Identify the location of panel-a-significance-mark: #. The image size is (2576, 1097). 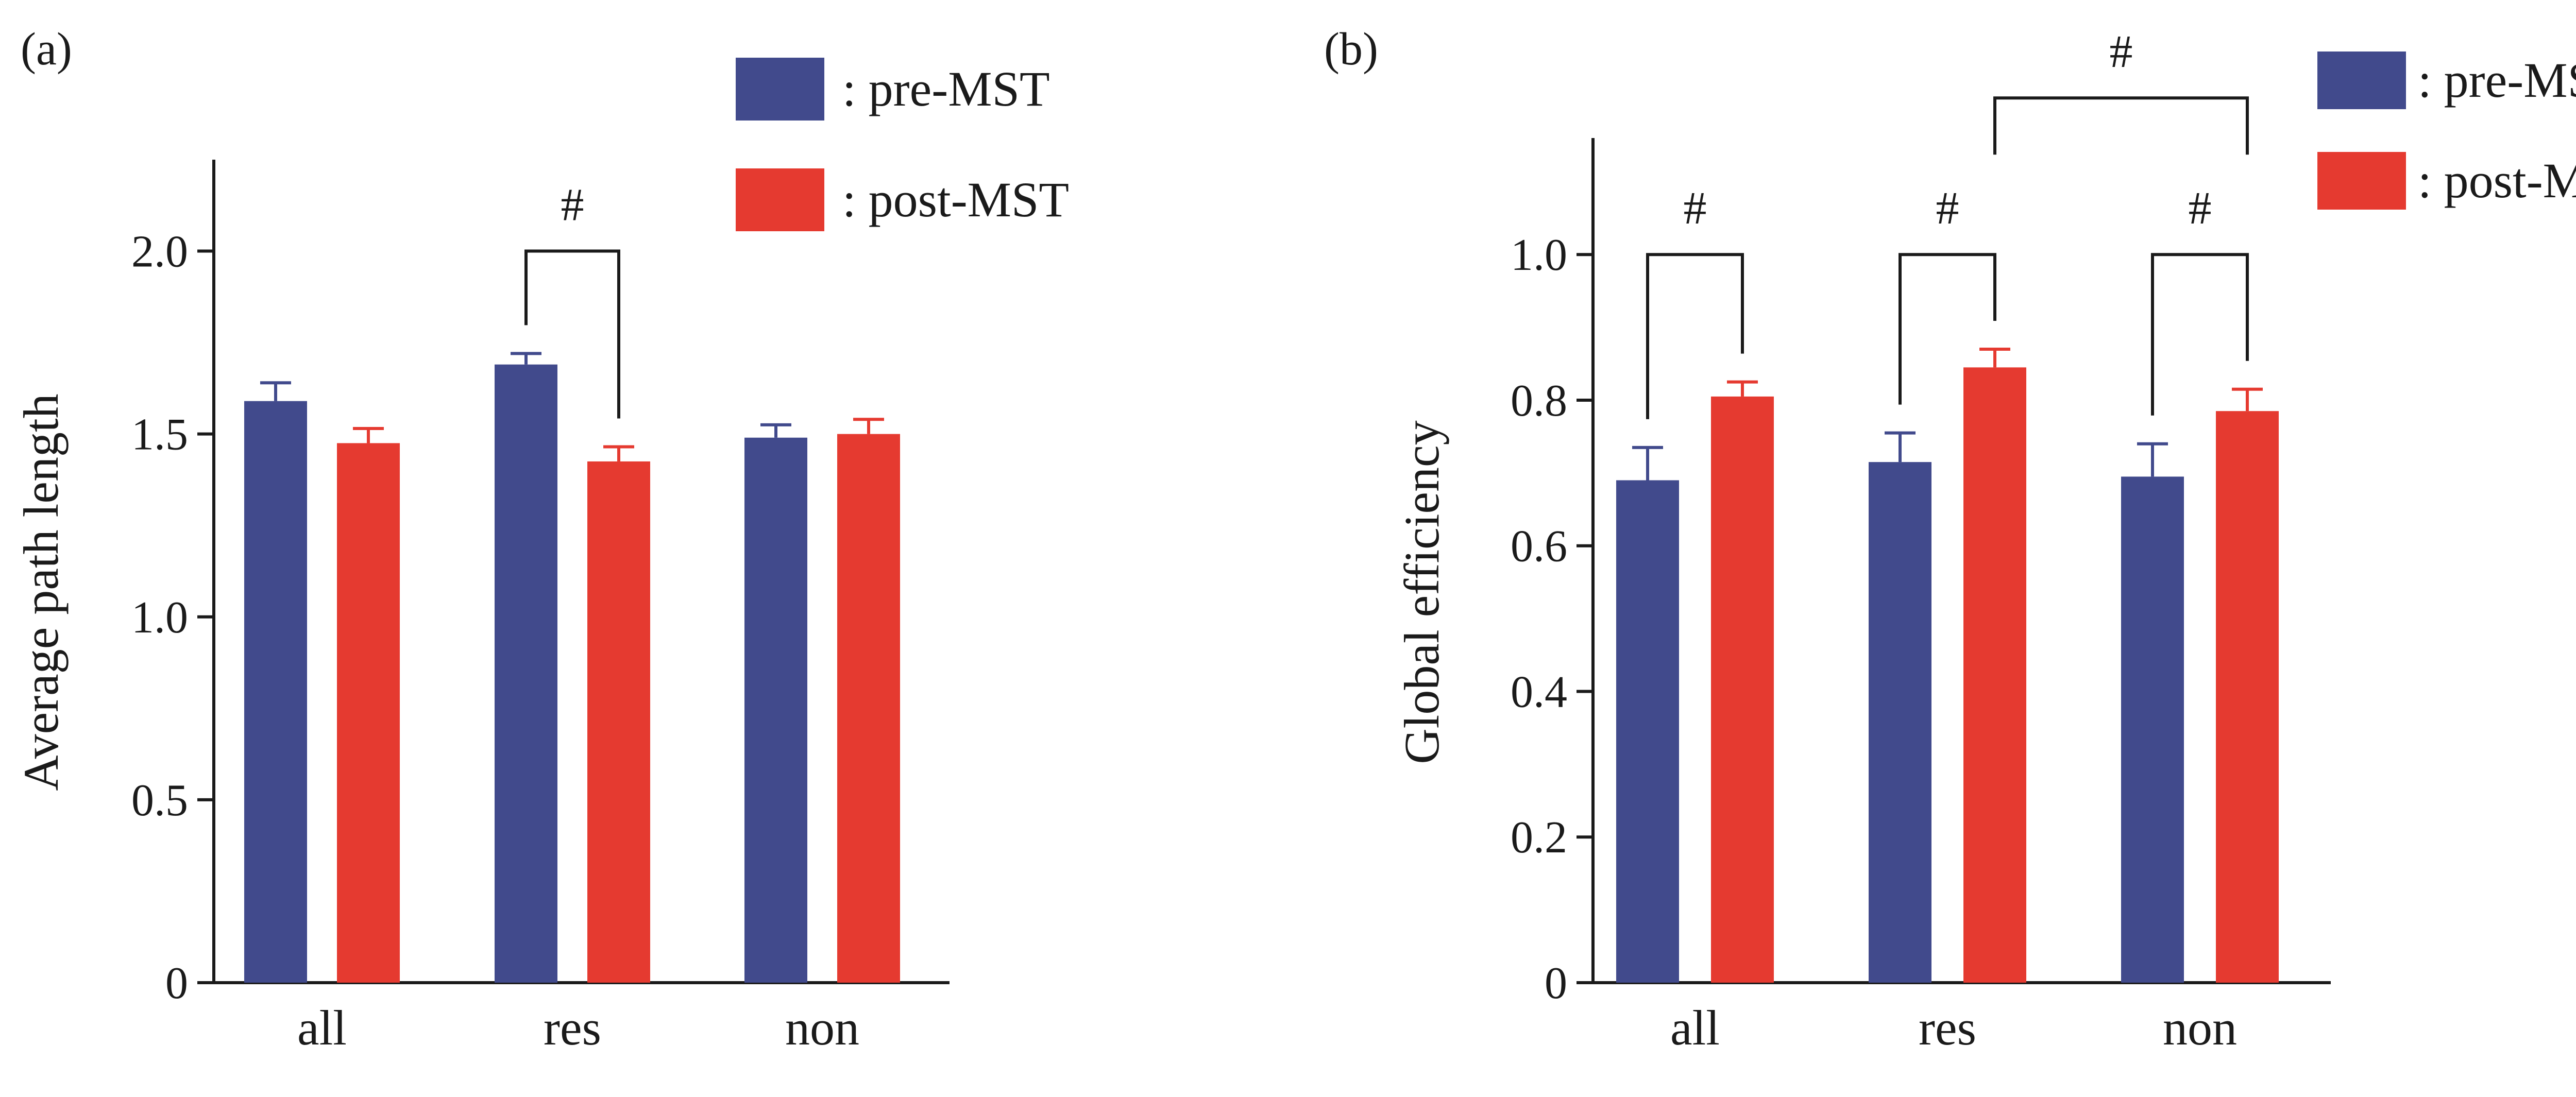
(572, 205).